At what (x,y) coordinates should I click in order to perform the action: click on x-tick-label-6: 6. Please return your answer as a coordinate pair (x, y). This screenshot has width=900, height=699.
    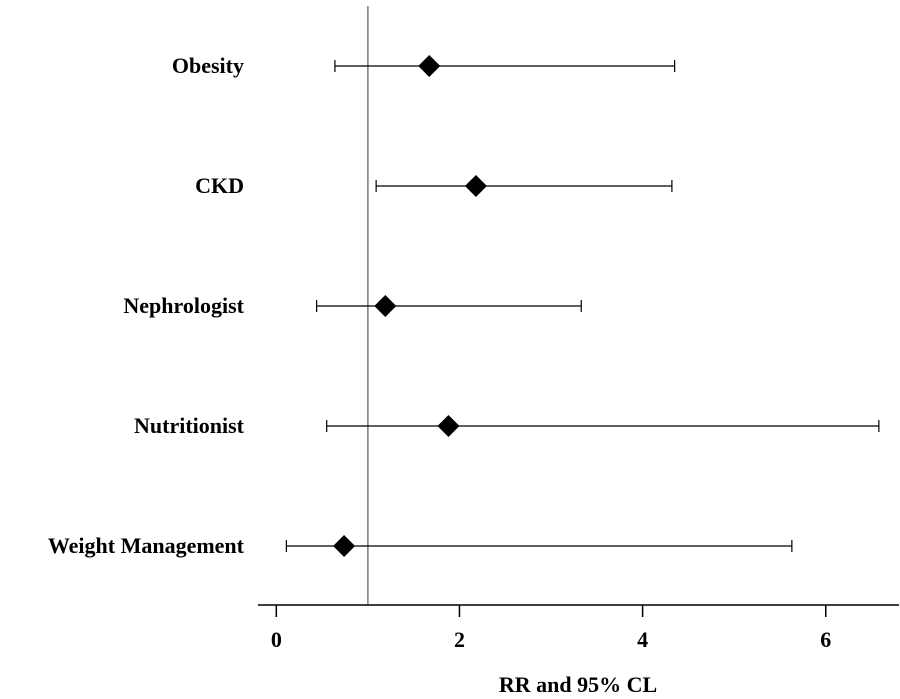
    Looking at the image, I should click on (825, 639).